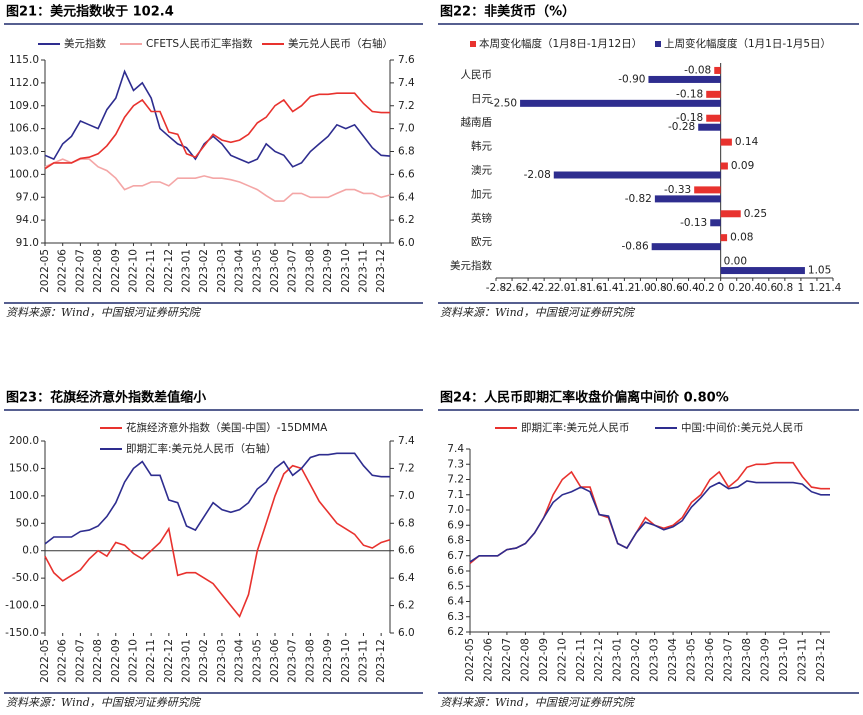 The height and width of the screenshot is (715, 863). Describe the element at coordinates (681, 127) in the screenshot. I see `value-label: -0.28` at that location.